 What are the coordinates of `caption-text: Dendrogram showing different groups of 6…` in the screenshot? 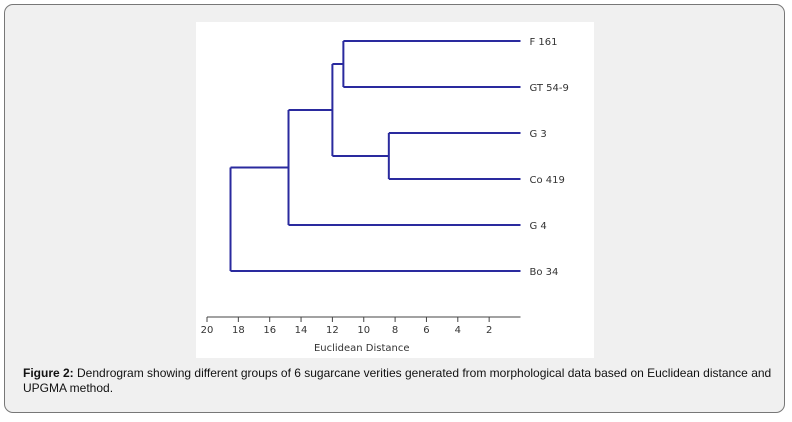 It's located at (397, 380).